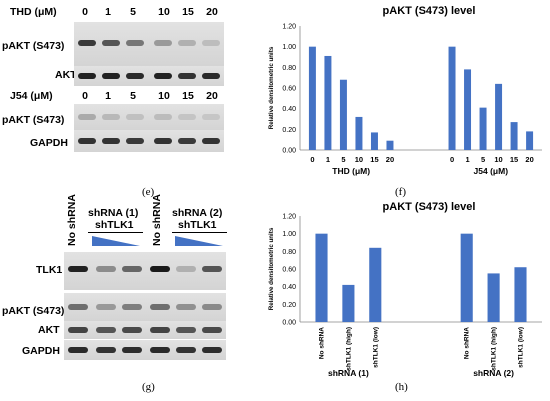 The width and height of the screenshot is (550, 401). What do you see at coordinates (348, 349) in the screenshot?
I see `x-tick-label: shTLK1 (high)` at bounding box center [348, 349].